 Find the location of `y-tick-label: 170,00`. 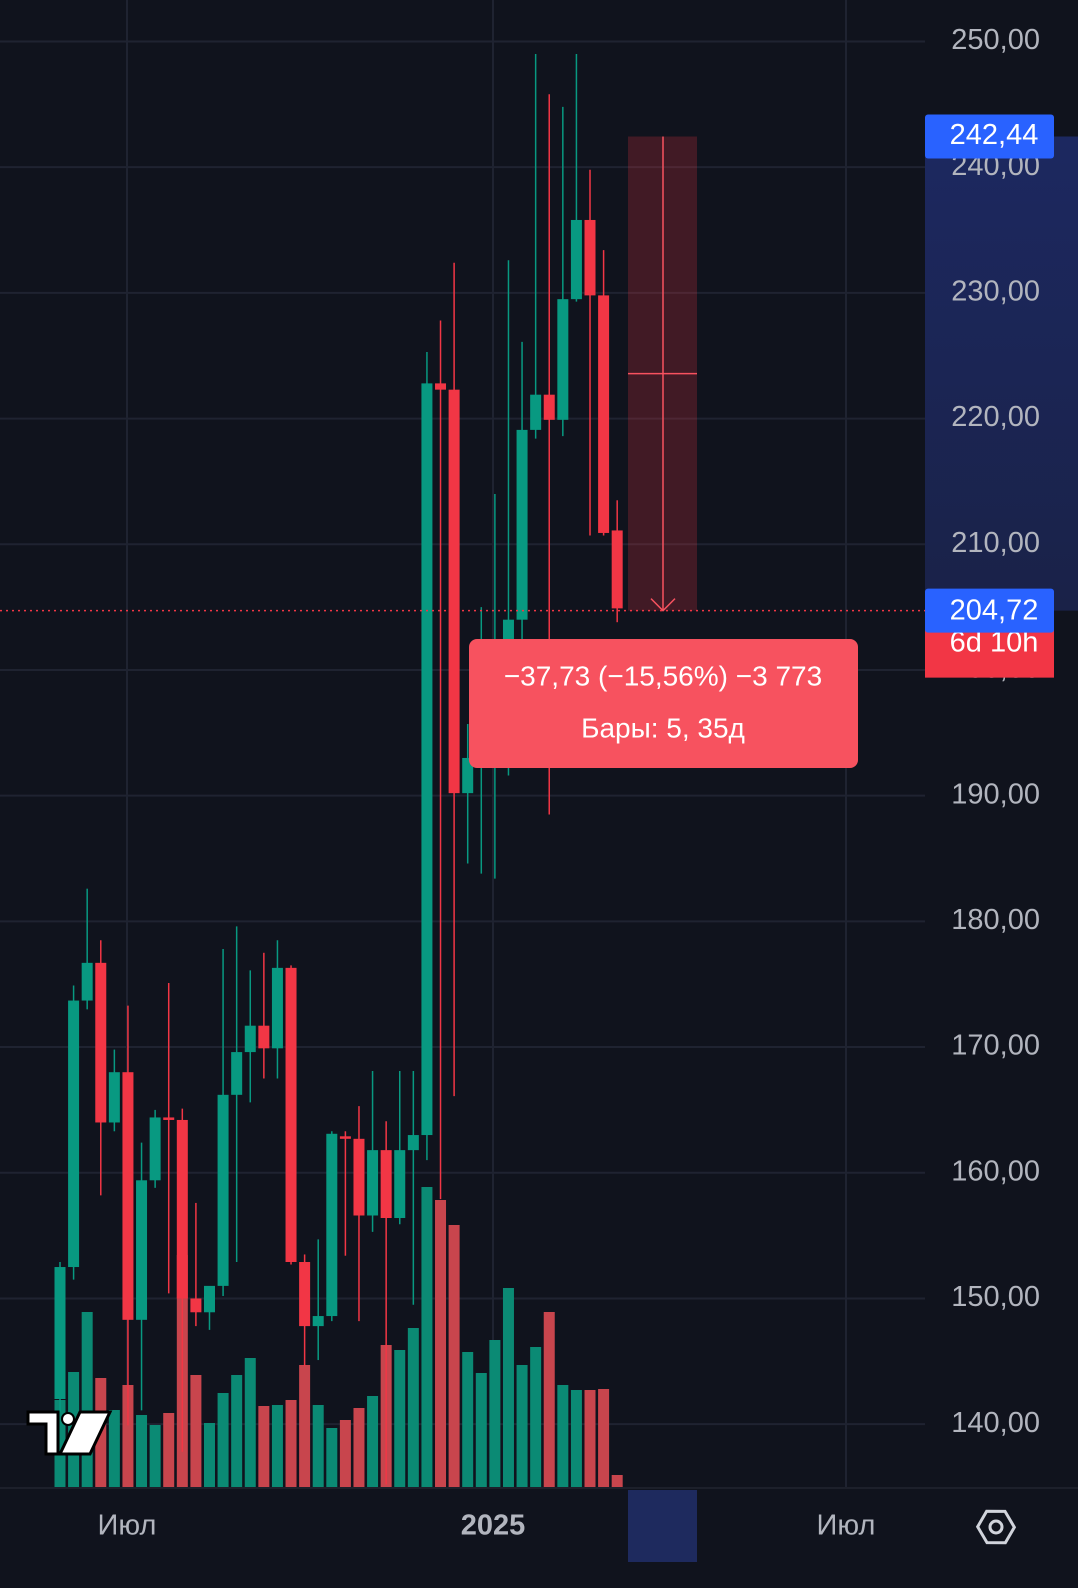

y-tick-label: 170,00 is located at coordinates (995, 1046).